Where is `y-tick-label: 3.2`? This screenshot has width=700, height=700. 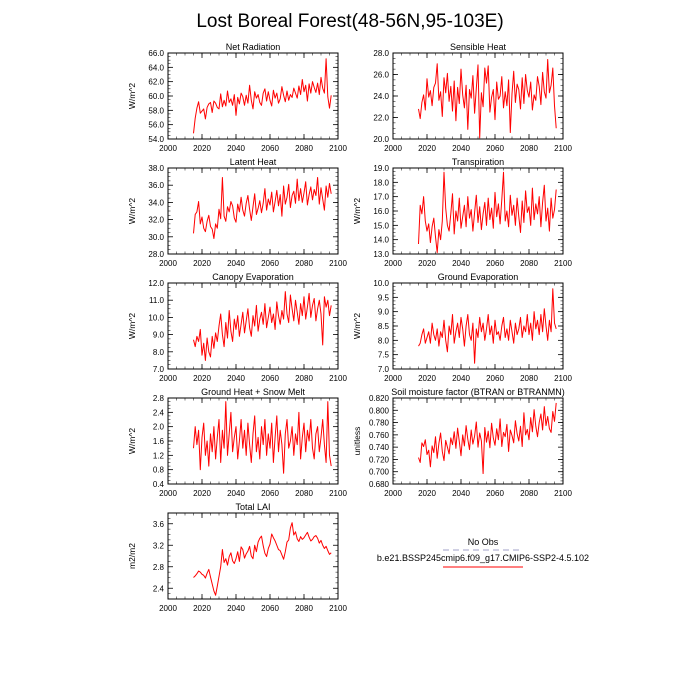
y-tick-label: 3.2 is located at coordinates (159, 545).